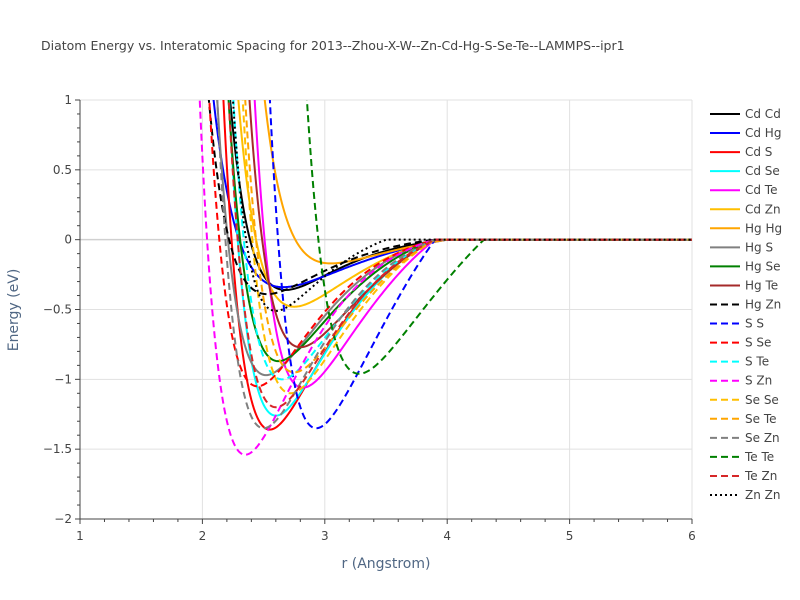  I want to click on legend-label: Hg Se, so click(762, 266).